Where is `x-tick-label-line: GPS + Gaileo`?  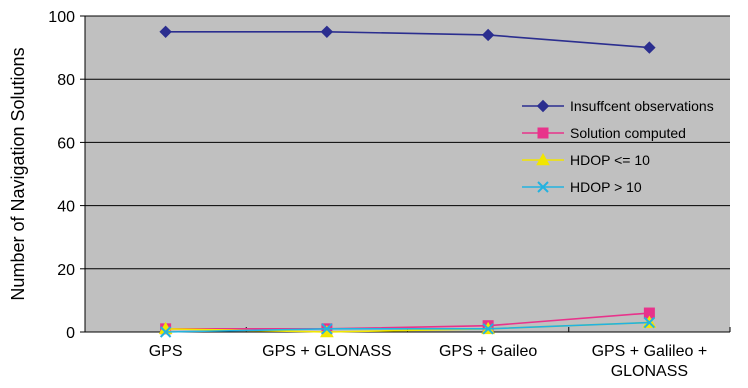
x-tick-label-line: GPS + Gaileo is located at coordinates (488, 351).